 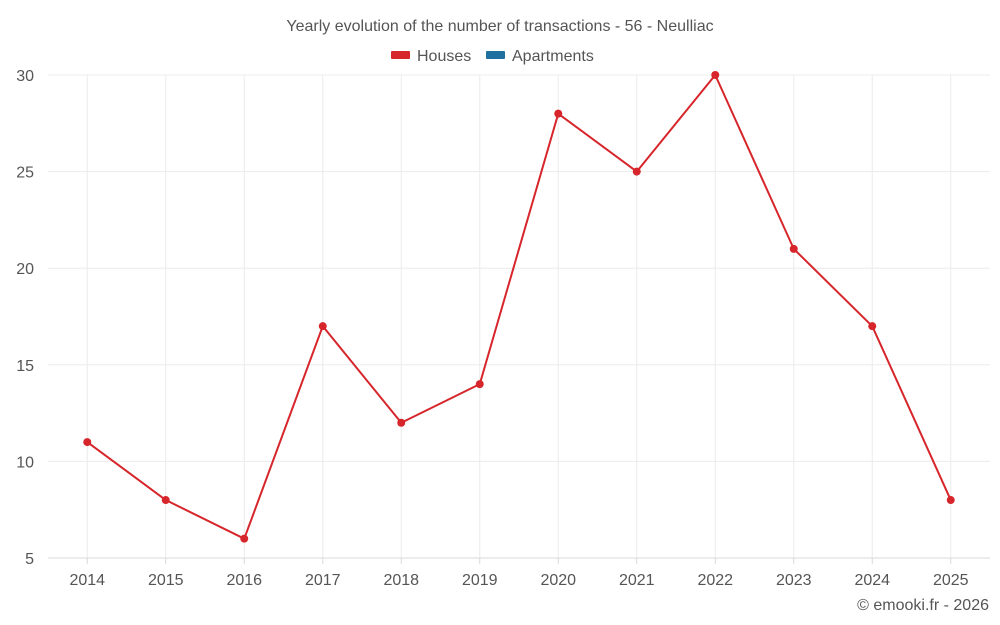 What do you see at coordinates (479, 384) in the screenshot?
I see `data-point-houses-2019` at bounding box center [479, 384].